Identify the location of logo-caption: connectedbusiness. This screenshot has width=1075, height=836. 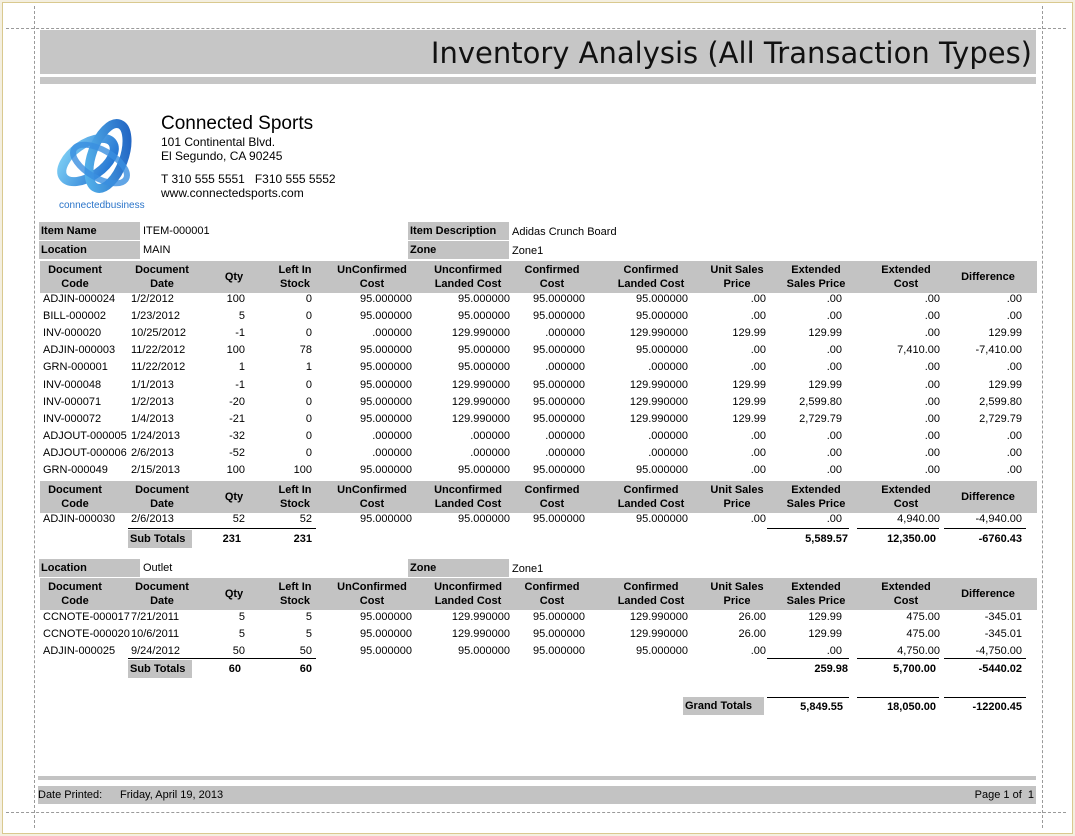
(102, 205).